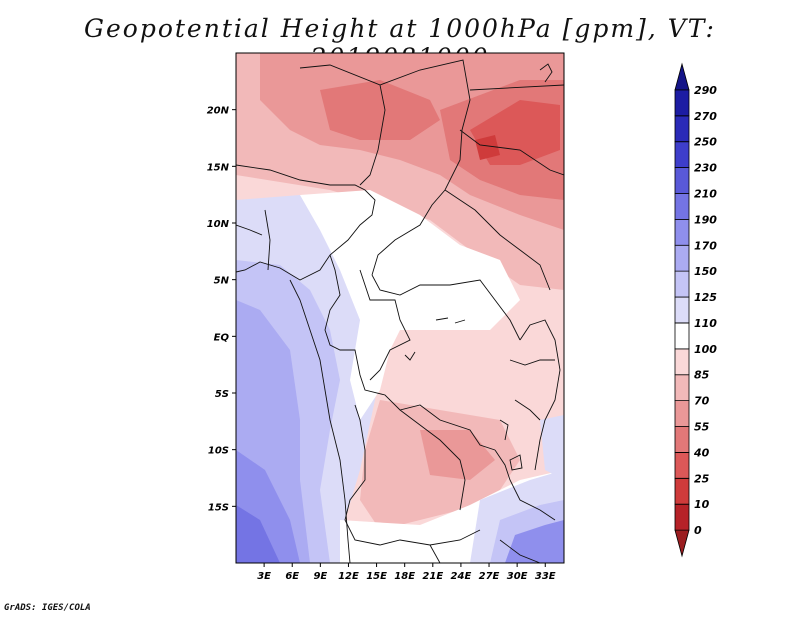 The width and height of the screenshot is (800, 618). What do you see at coordinates (517, 576) in the screenshot?
I see `x-tick-label: 30E` at bounding box center [517, 576].